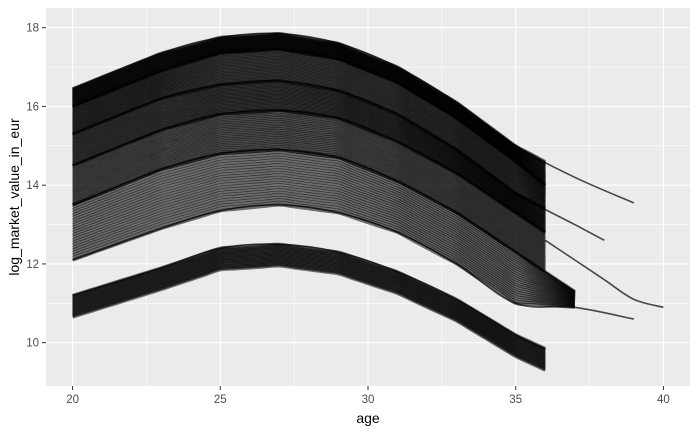 This screenshot has height=432, width=700. I want to click on x-tick-label: 25, so click(220, 400).